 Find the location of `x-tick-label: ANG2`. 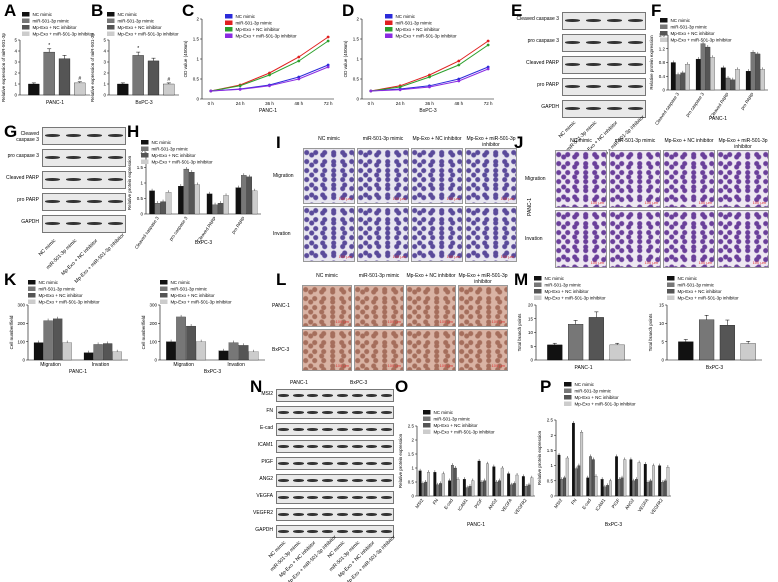

x-tick-label: ANG2 is located at coordinates (629, 503).